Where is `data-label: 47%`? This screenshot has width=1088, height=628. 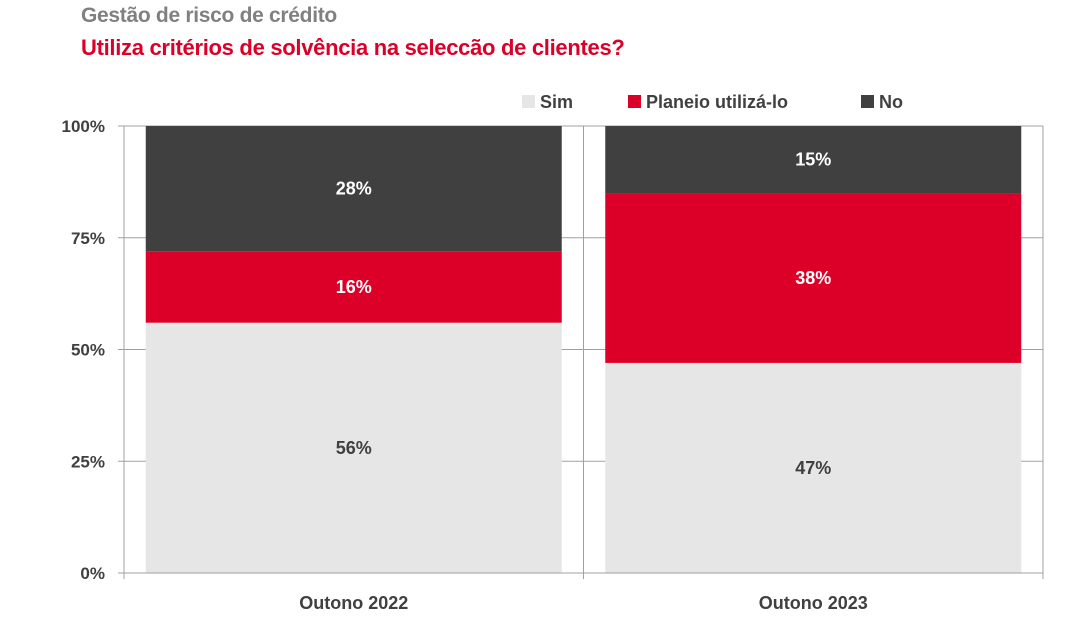
data-label: 47% is located at coordinates (813, 468).